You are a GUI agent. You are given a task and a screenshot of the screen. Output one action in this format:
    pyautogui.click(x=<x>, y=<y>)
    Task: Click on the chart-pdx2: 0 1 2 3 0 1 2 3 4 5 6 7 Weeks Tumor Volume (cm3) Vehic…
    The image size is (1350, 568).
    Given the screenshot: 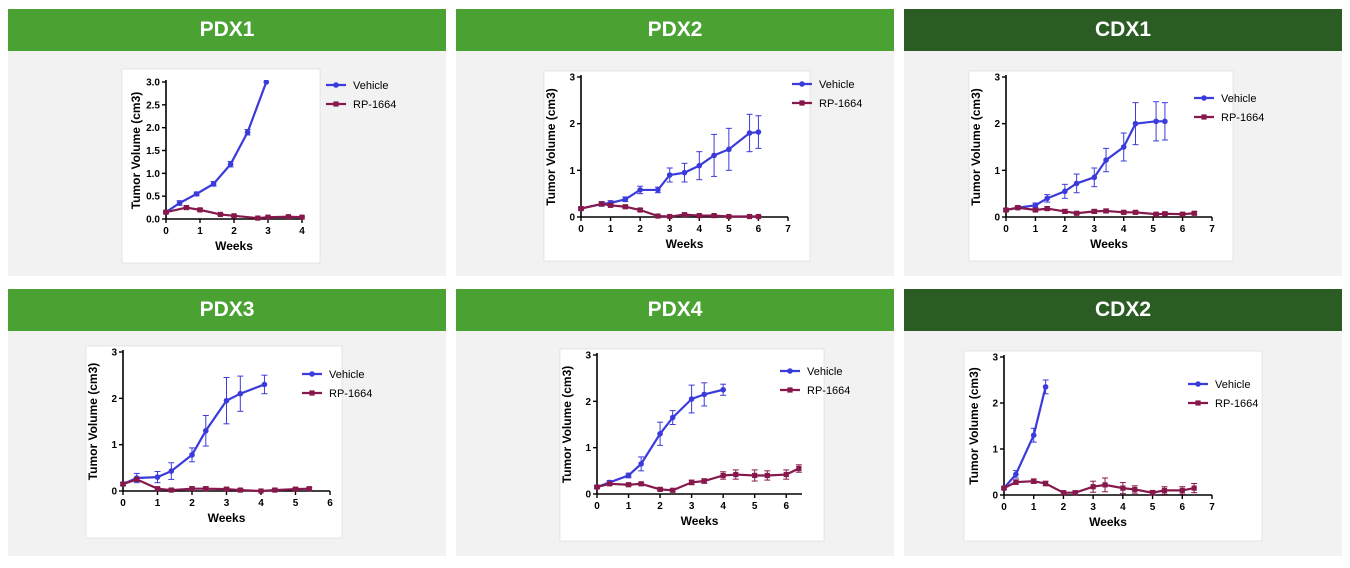 What is the action you would take?
    pyautogui.click(x=702, y=166)
    